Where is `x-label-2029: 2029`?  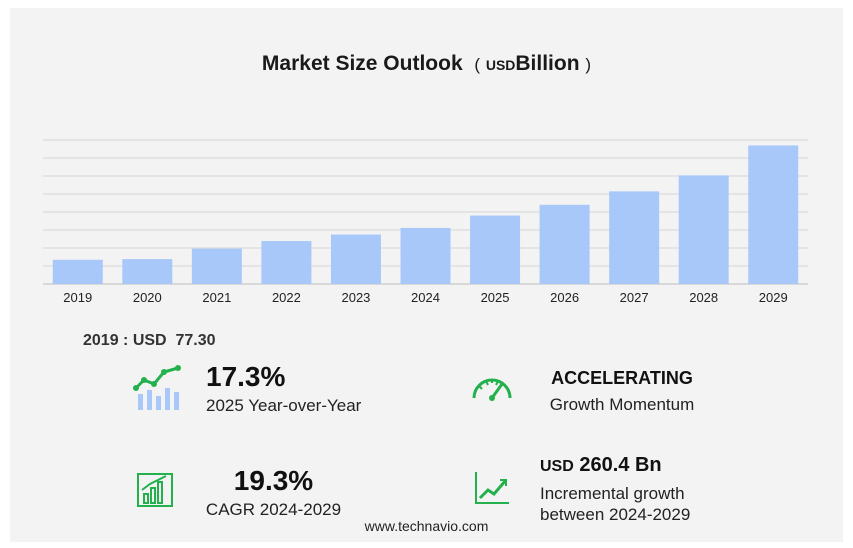 x-label-2029: 2029 is located at coordinates (773, 297).